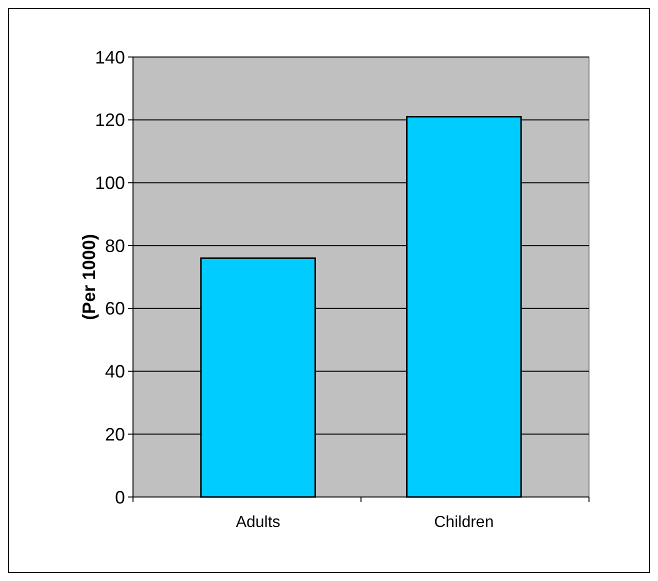 This screenshot has height=581, width=658. Describe the element at coordinates (109, 57) in the screenshot. I see `y-tick-label: 140` at that location.